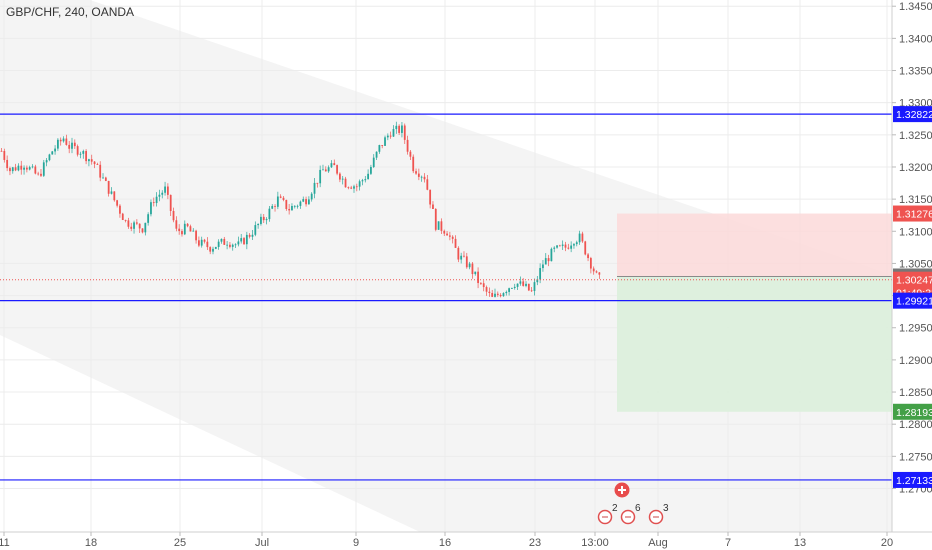  I want to click on price-label-stop: 1.31276, so click(912, 213).